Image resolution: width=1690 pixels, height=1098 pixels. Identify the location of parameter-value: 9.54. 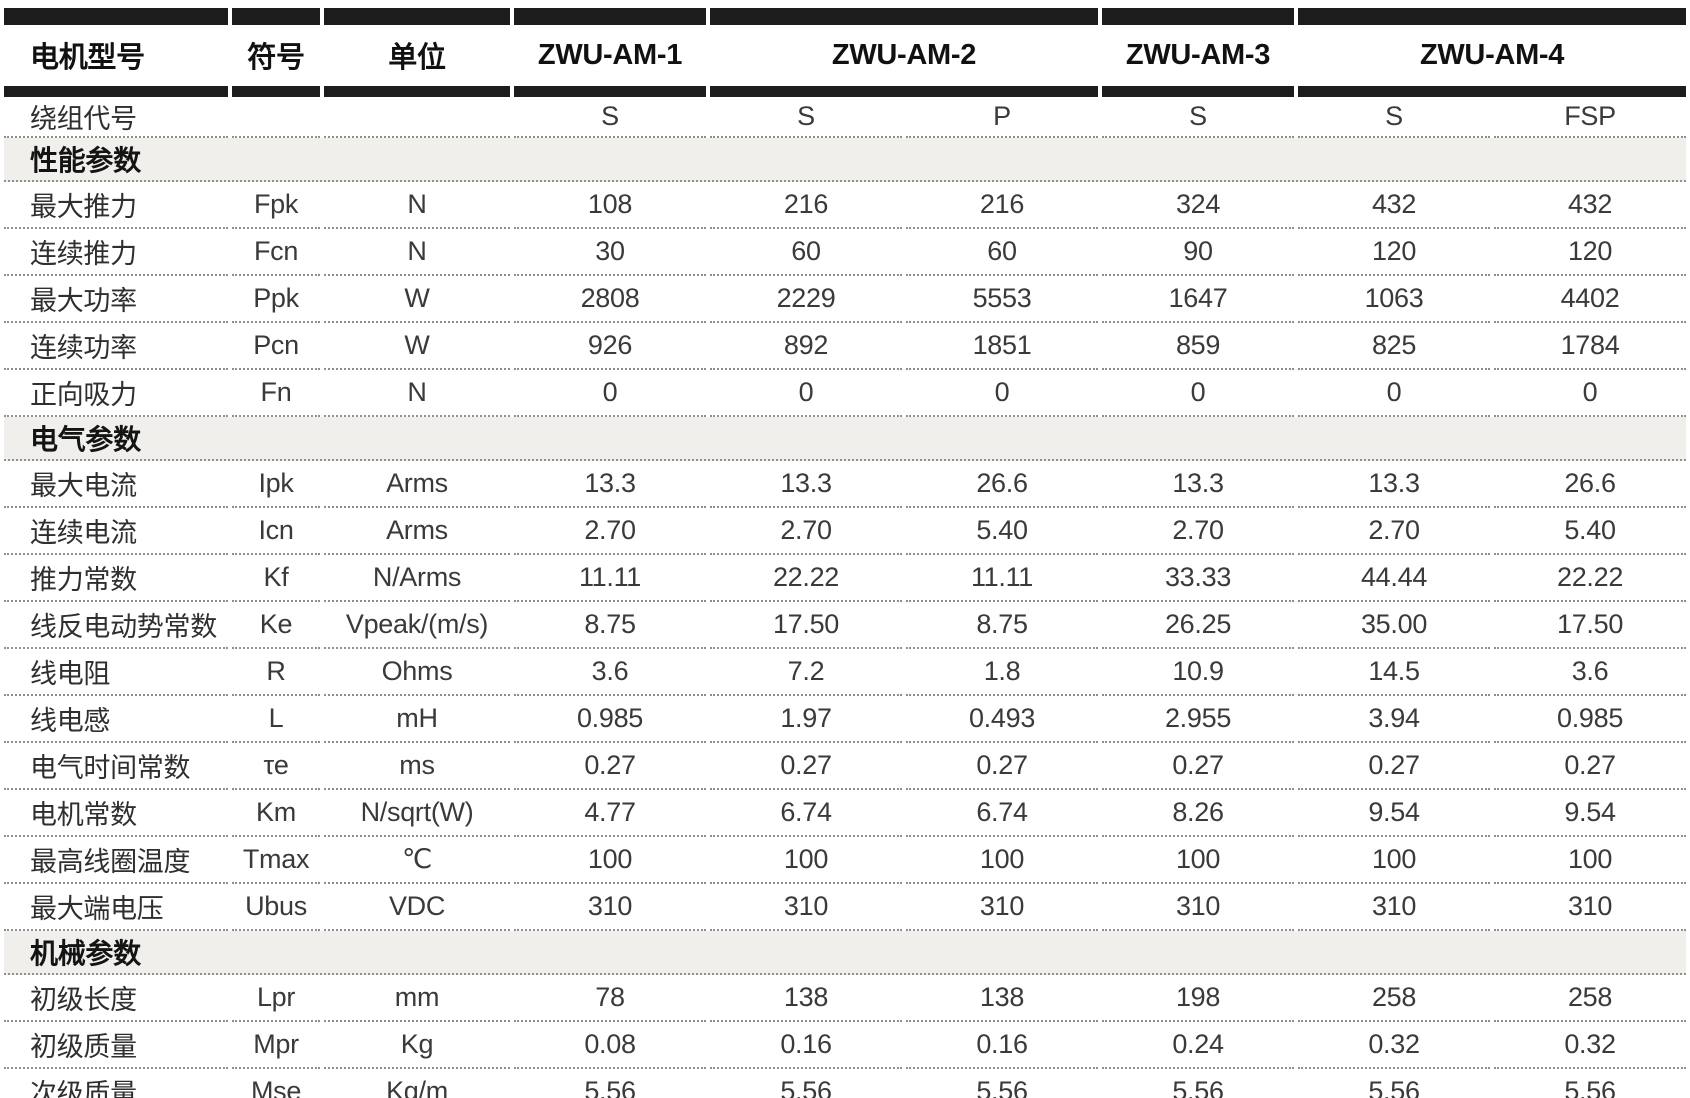
(1394, 813).